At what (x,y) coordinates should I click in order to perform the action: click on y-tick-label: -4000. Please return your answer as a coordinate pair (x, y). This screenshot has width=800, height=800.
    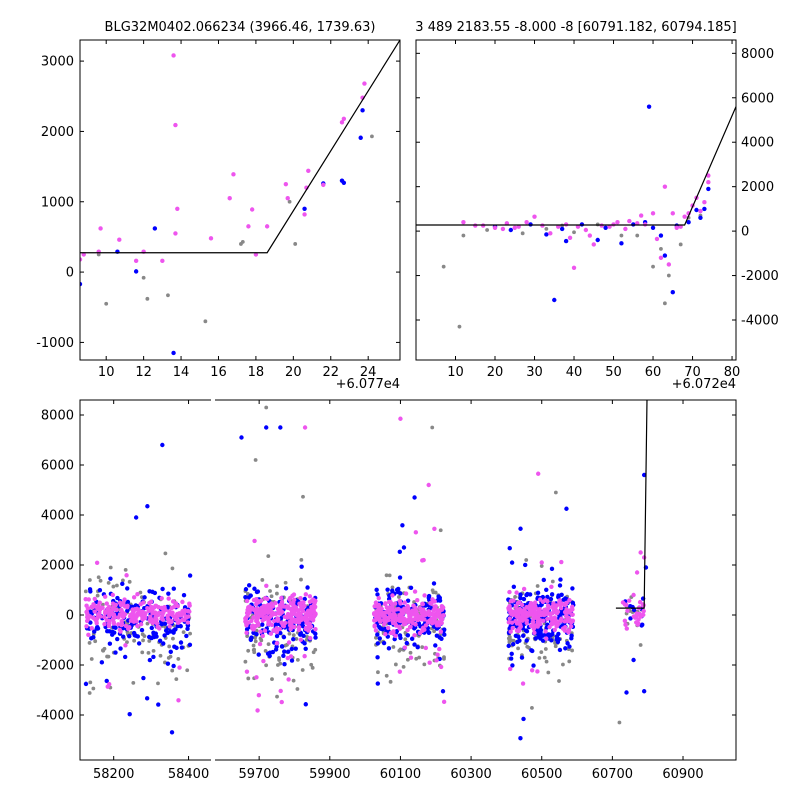
    Looking at the image, I should click on (55, 716).